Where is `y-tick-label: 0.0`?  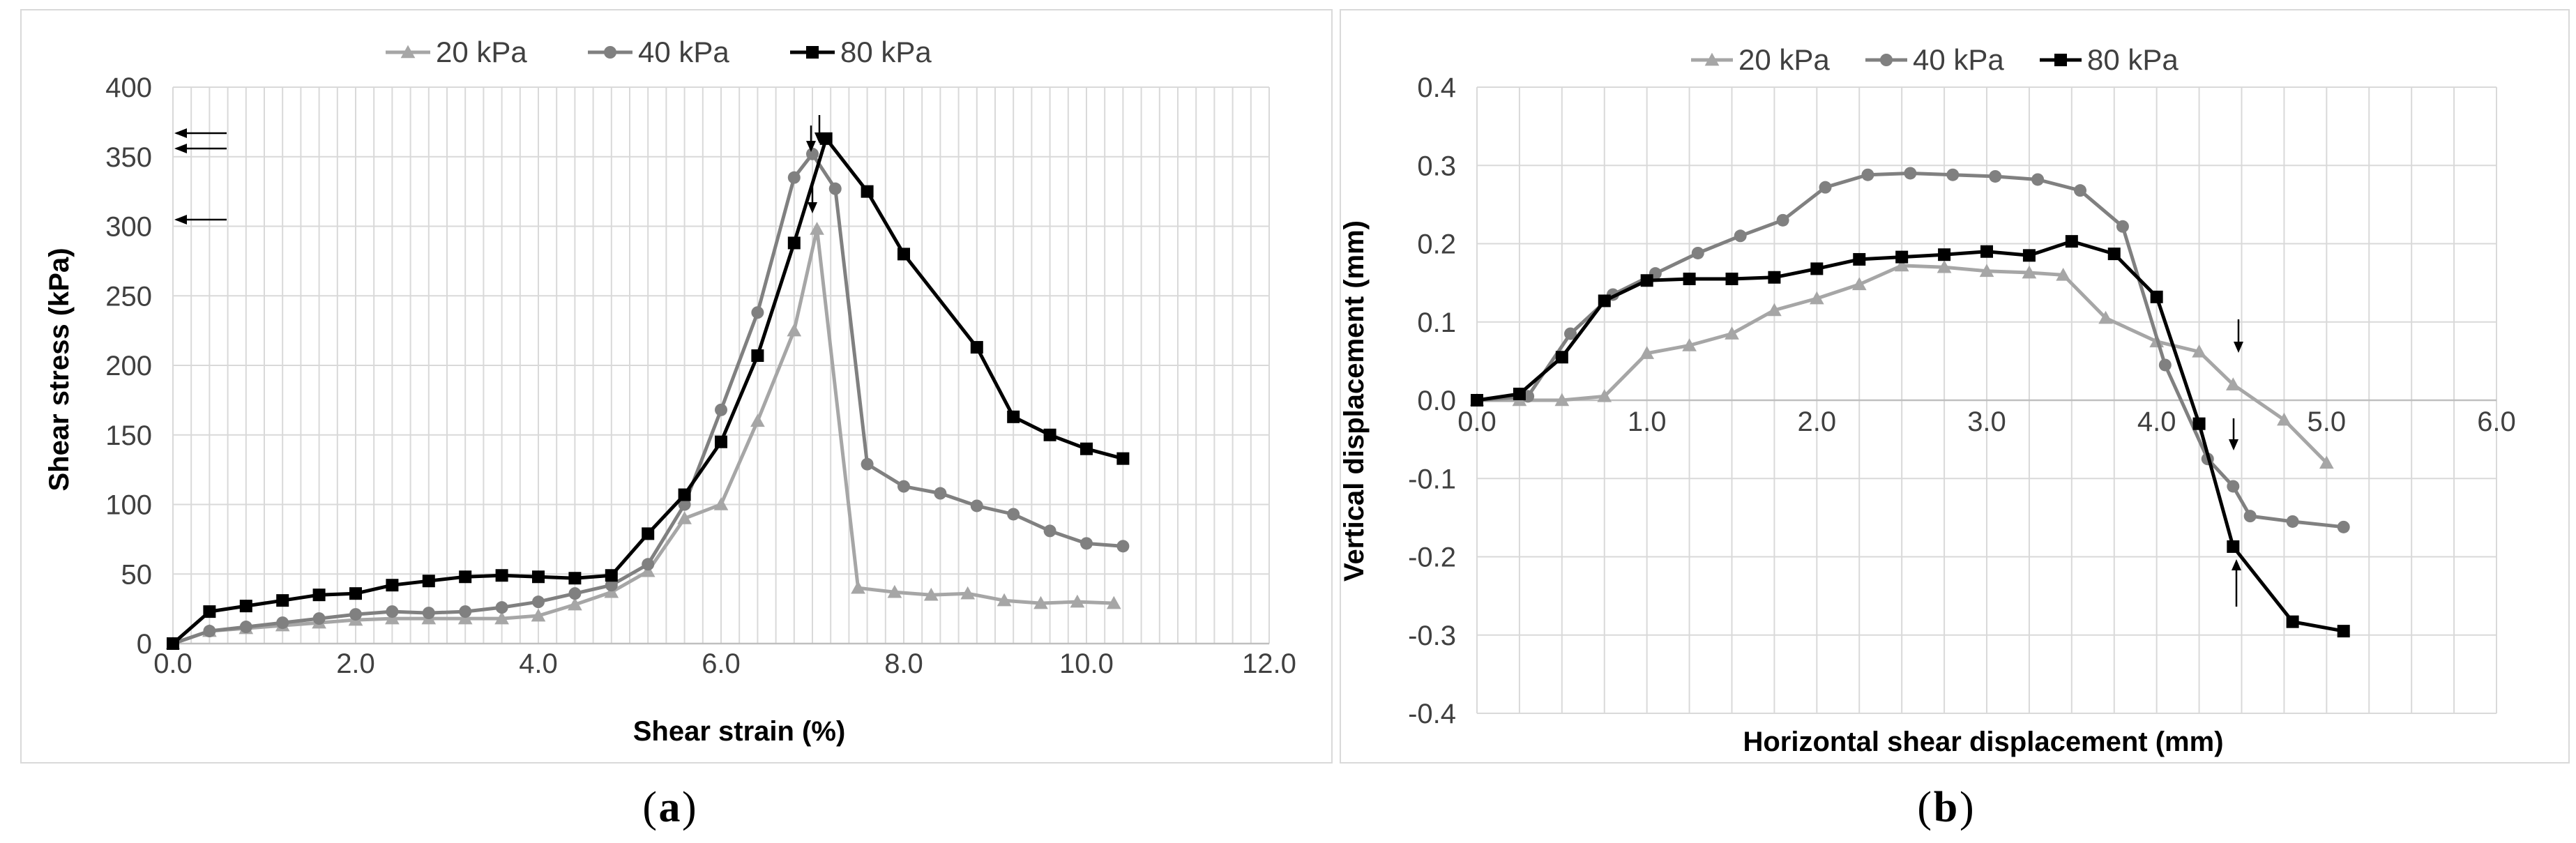 y-tick-label: 0.0 is located at coordinates (1436, 401).